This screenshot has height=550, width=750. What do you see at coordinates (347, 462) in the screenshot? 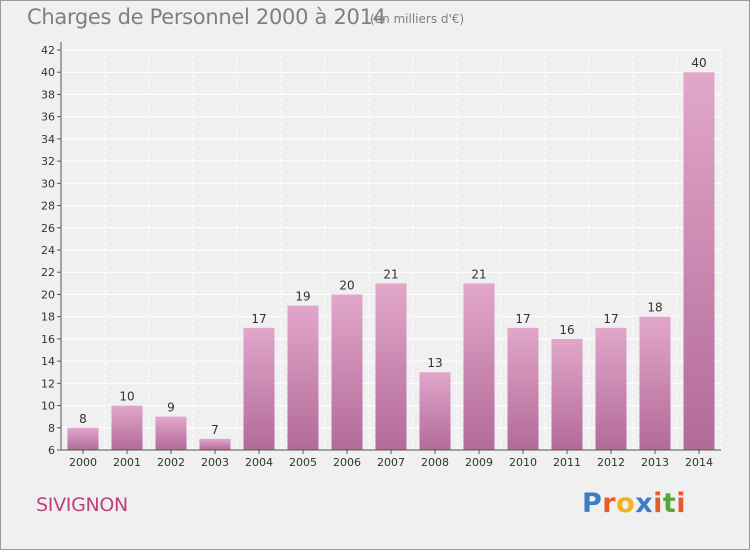
I see `x-tick-label: 2006` at bounding box center [347, 462].